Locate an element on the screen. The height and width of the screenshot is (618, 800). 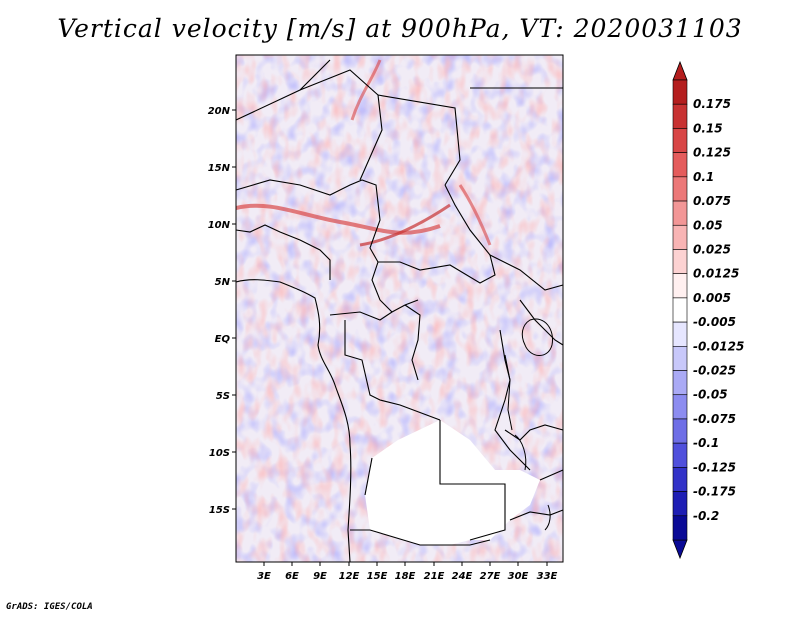
longitude-axis: 3E 6E 9E 12E 15E 18E 21E 24E 27E 30E 33E is located at coordinates (407, 572).